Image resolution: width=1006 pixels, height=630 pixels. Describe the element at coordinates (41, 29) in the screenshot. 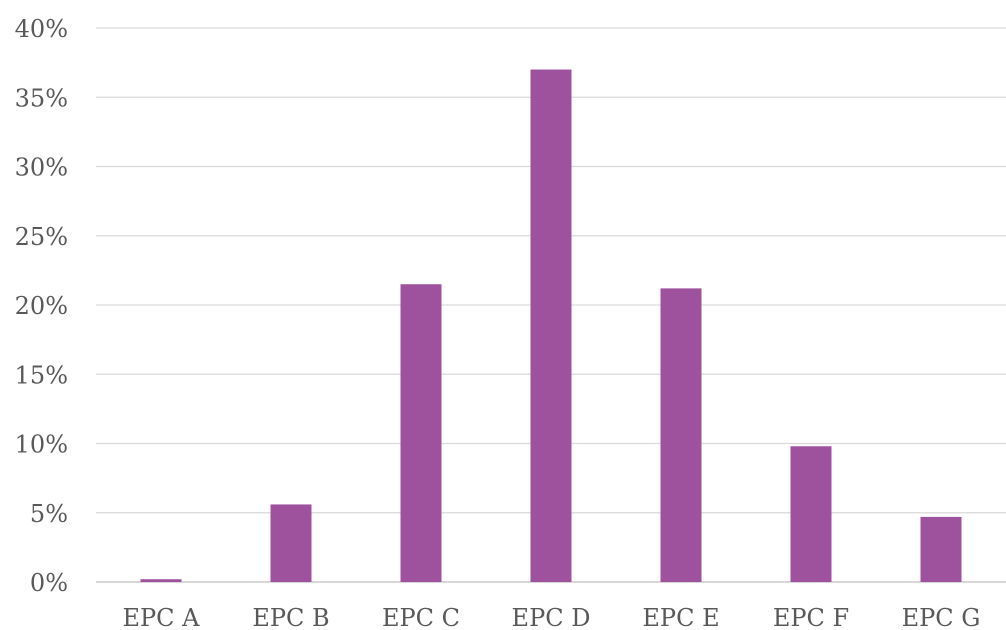

I see `y-tick-label: 40%` at that location.